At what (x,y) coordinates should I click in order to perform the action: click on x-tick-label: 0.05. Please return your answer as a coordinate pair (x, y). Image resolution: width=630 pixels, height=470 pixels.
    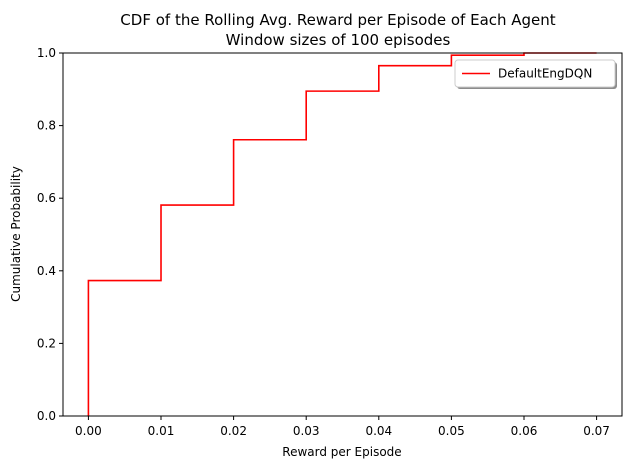
    Looking at the image, I should click on (451, 431).